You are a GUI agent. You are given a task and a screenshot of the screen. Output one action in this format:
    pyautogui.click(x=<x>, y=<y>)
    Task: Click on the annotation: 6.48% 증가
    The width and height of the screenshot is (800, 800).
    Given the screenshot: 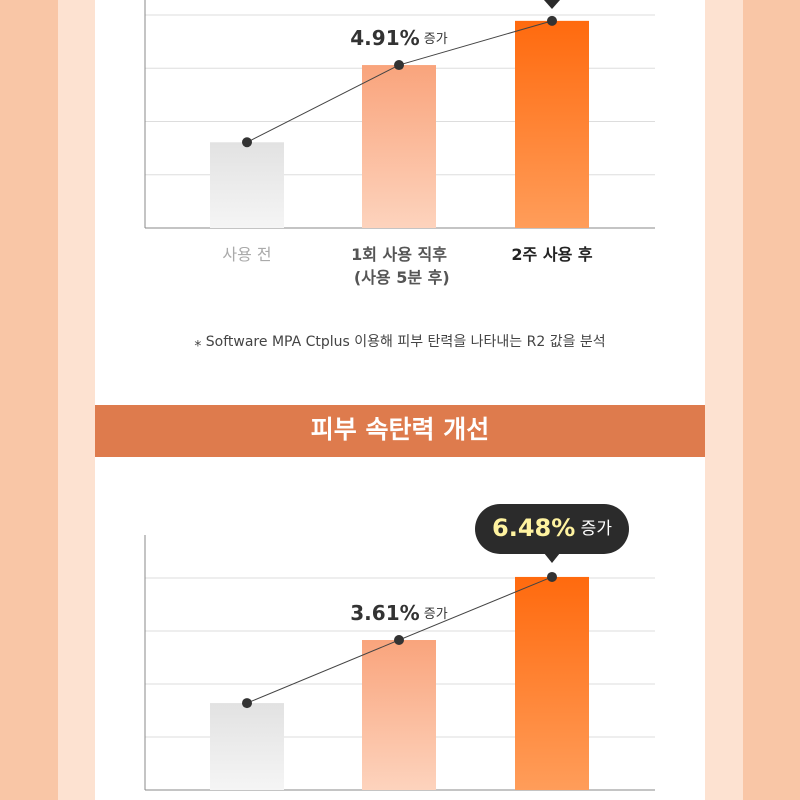 What is the action you would take?
    pyautogui.click(x=552, y=528)
    